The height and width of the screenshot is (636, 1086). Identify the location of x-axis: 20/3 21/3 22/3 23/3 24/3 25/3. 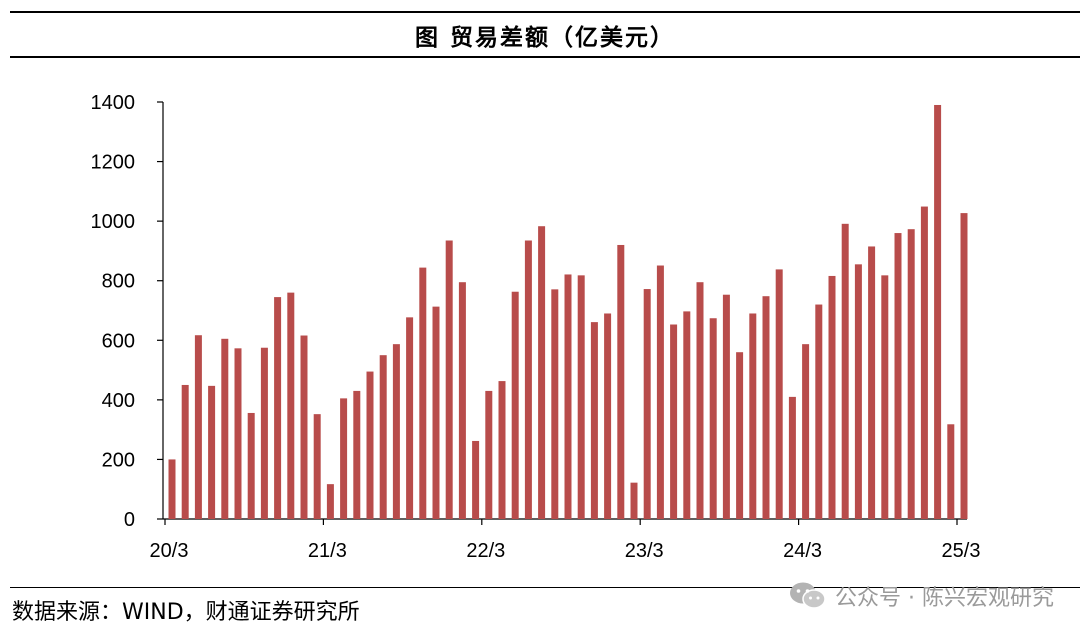
(565, 540).